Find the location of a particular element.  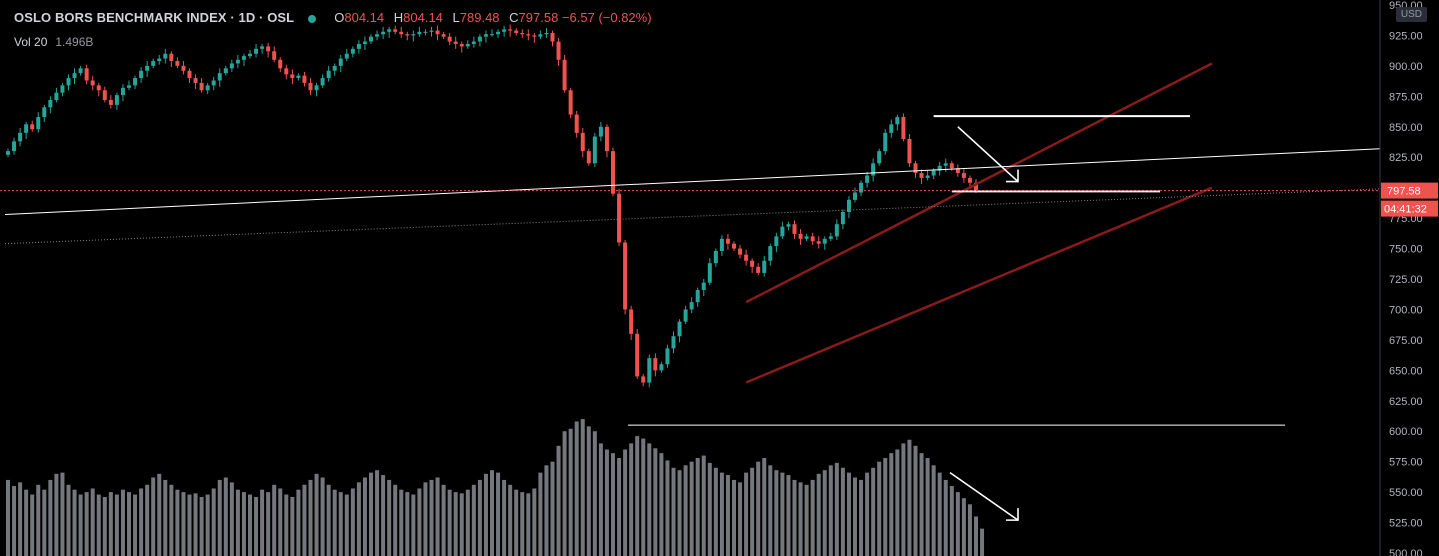

y-tick-label: 725.00 is located at coordinates (1406, 280).